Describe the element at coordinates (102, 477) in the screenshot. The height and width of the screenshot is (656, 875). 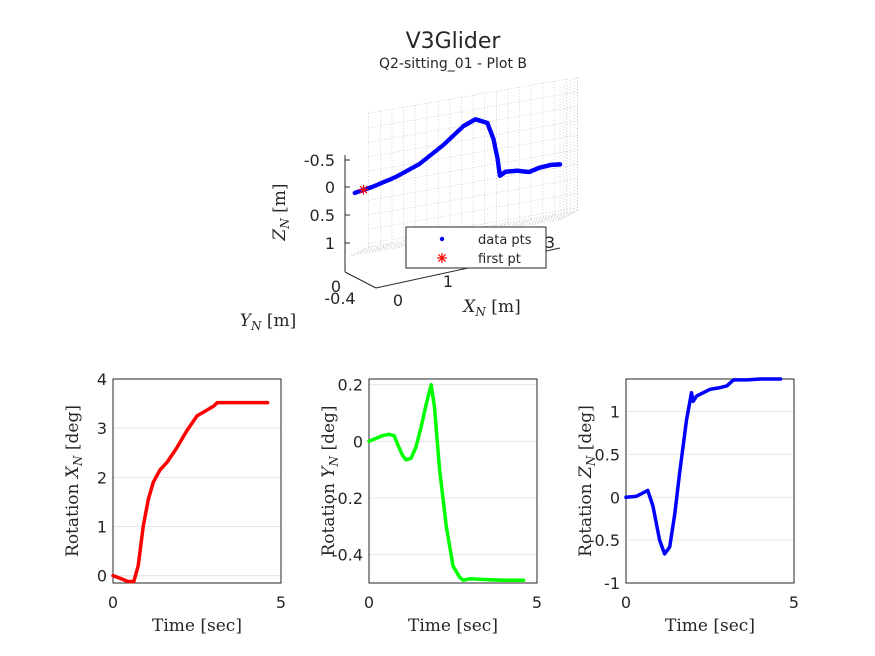
I see `y-tick-label: 2` at that location.